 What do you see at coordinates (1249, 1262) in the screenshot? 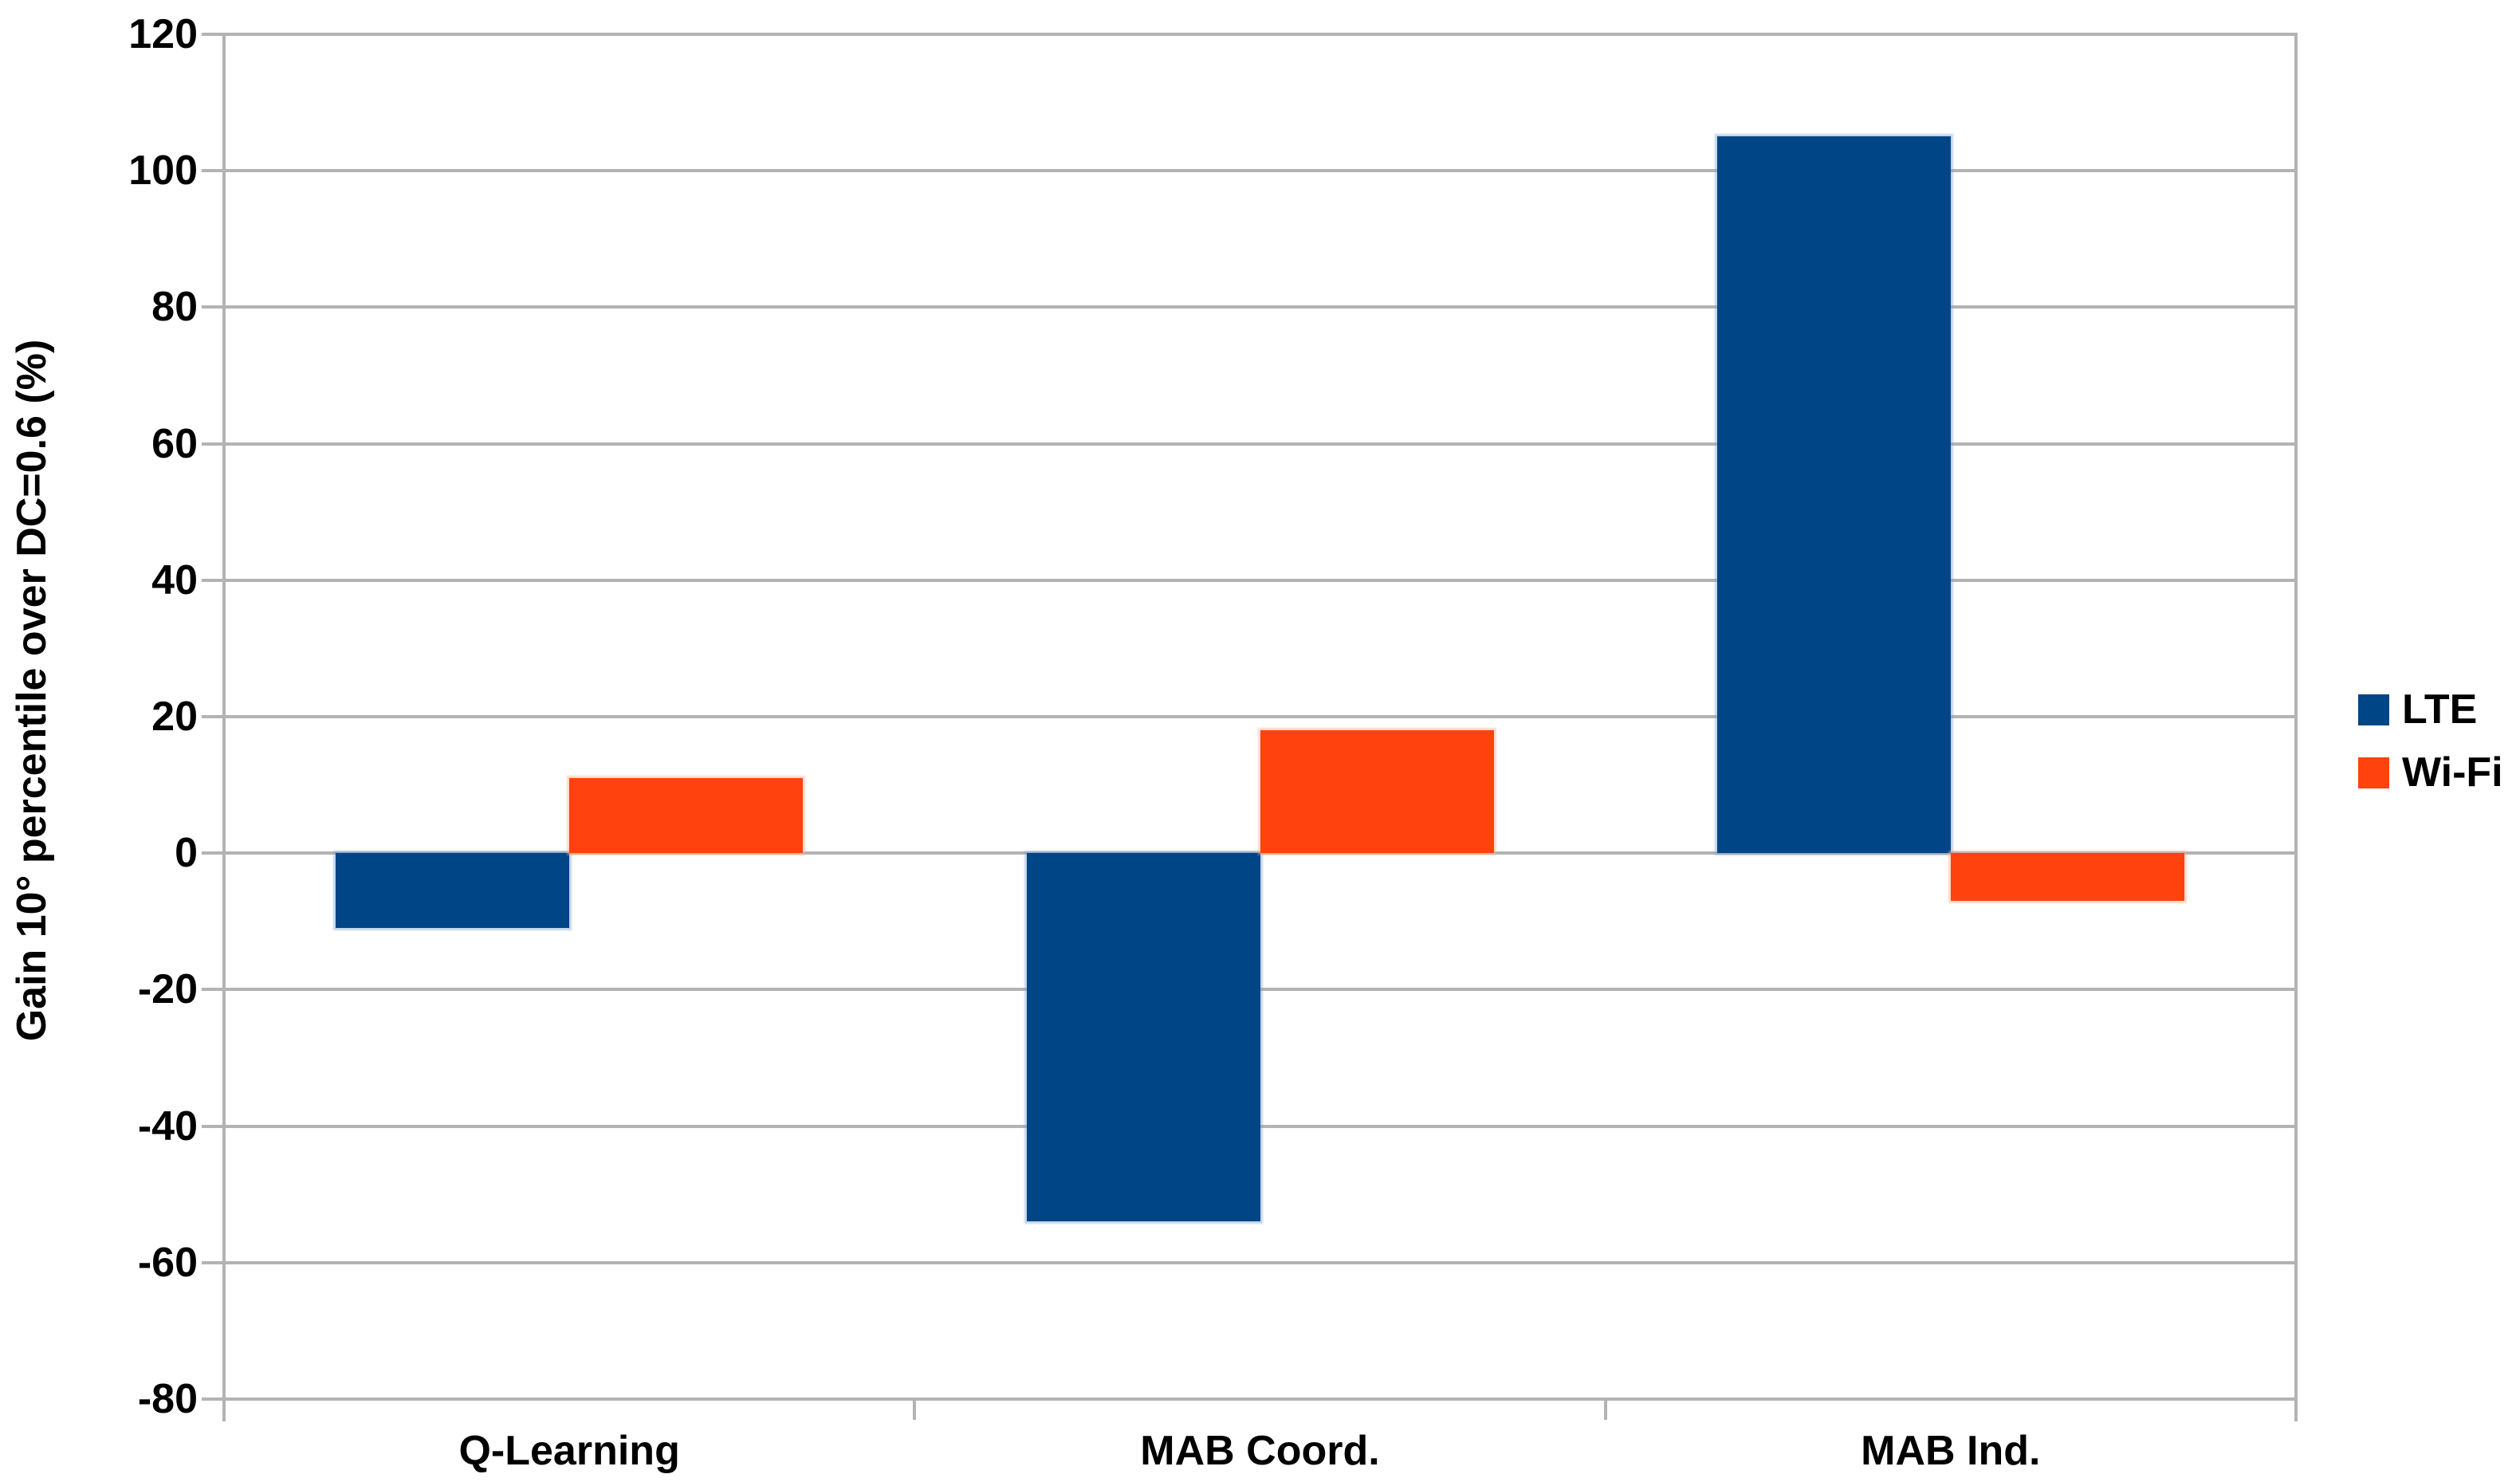
I see `gridline-y--60` at bounding box center [1249, 1262].